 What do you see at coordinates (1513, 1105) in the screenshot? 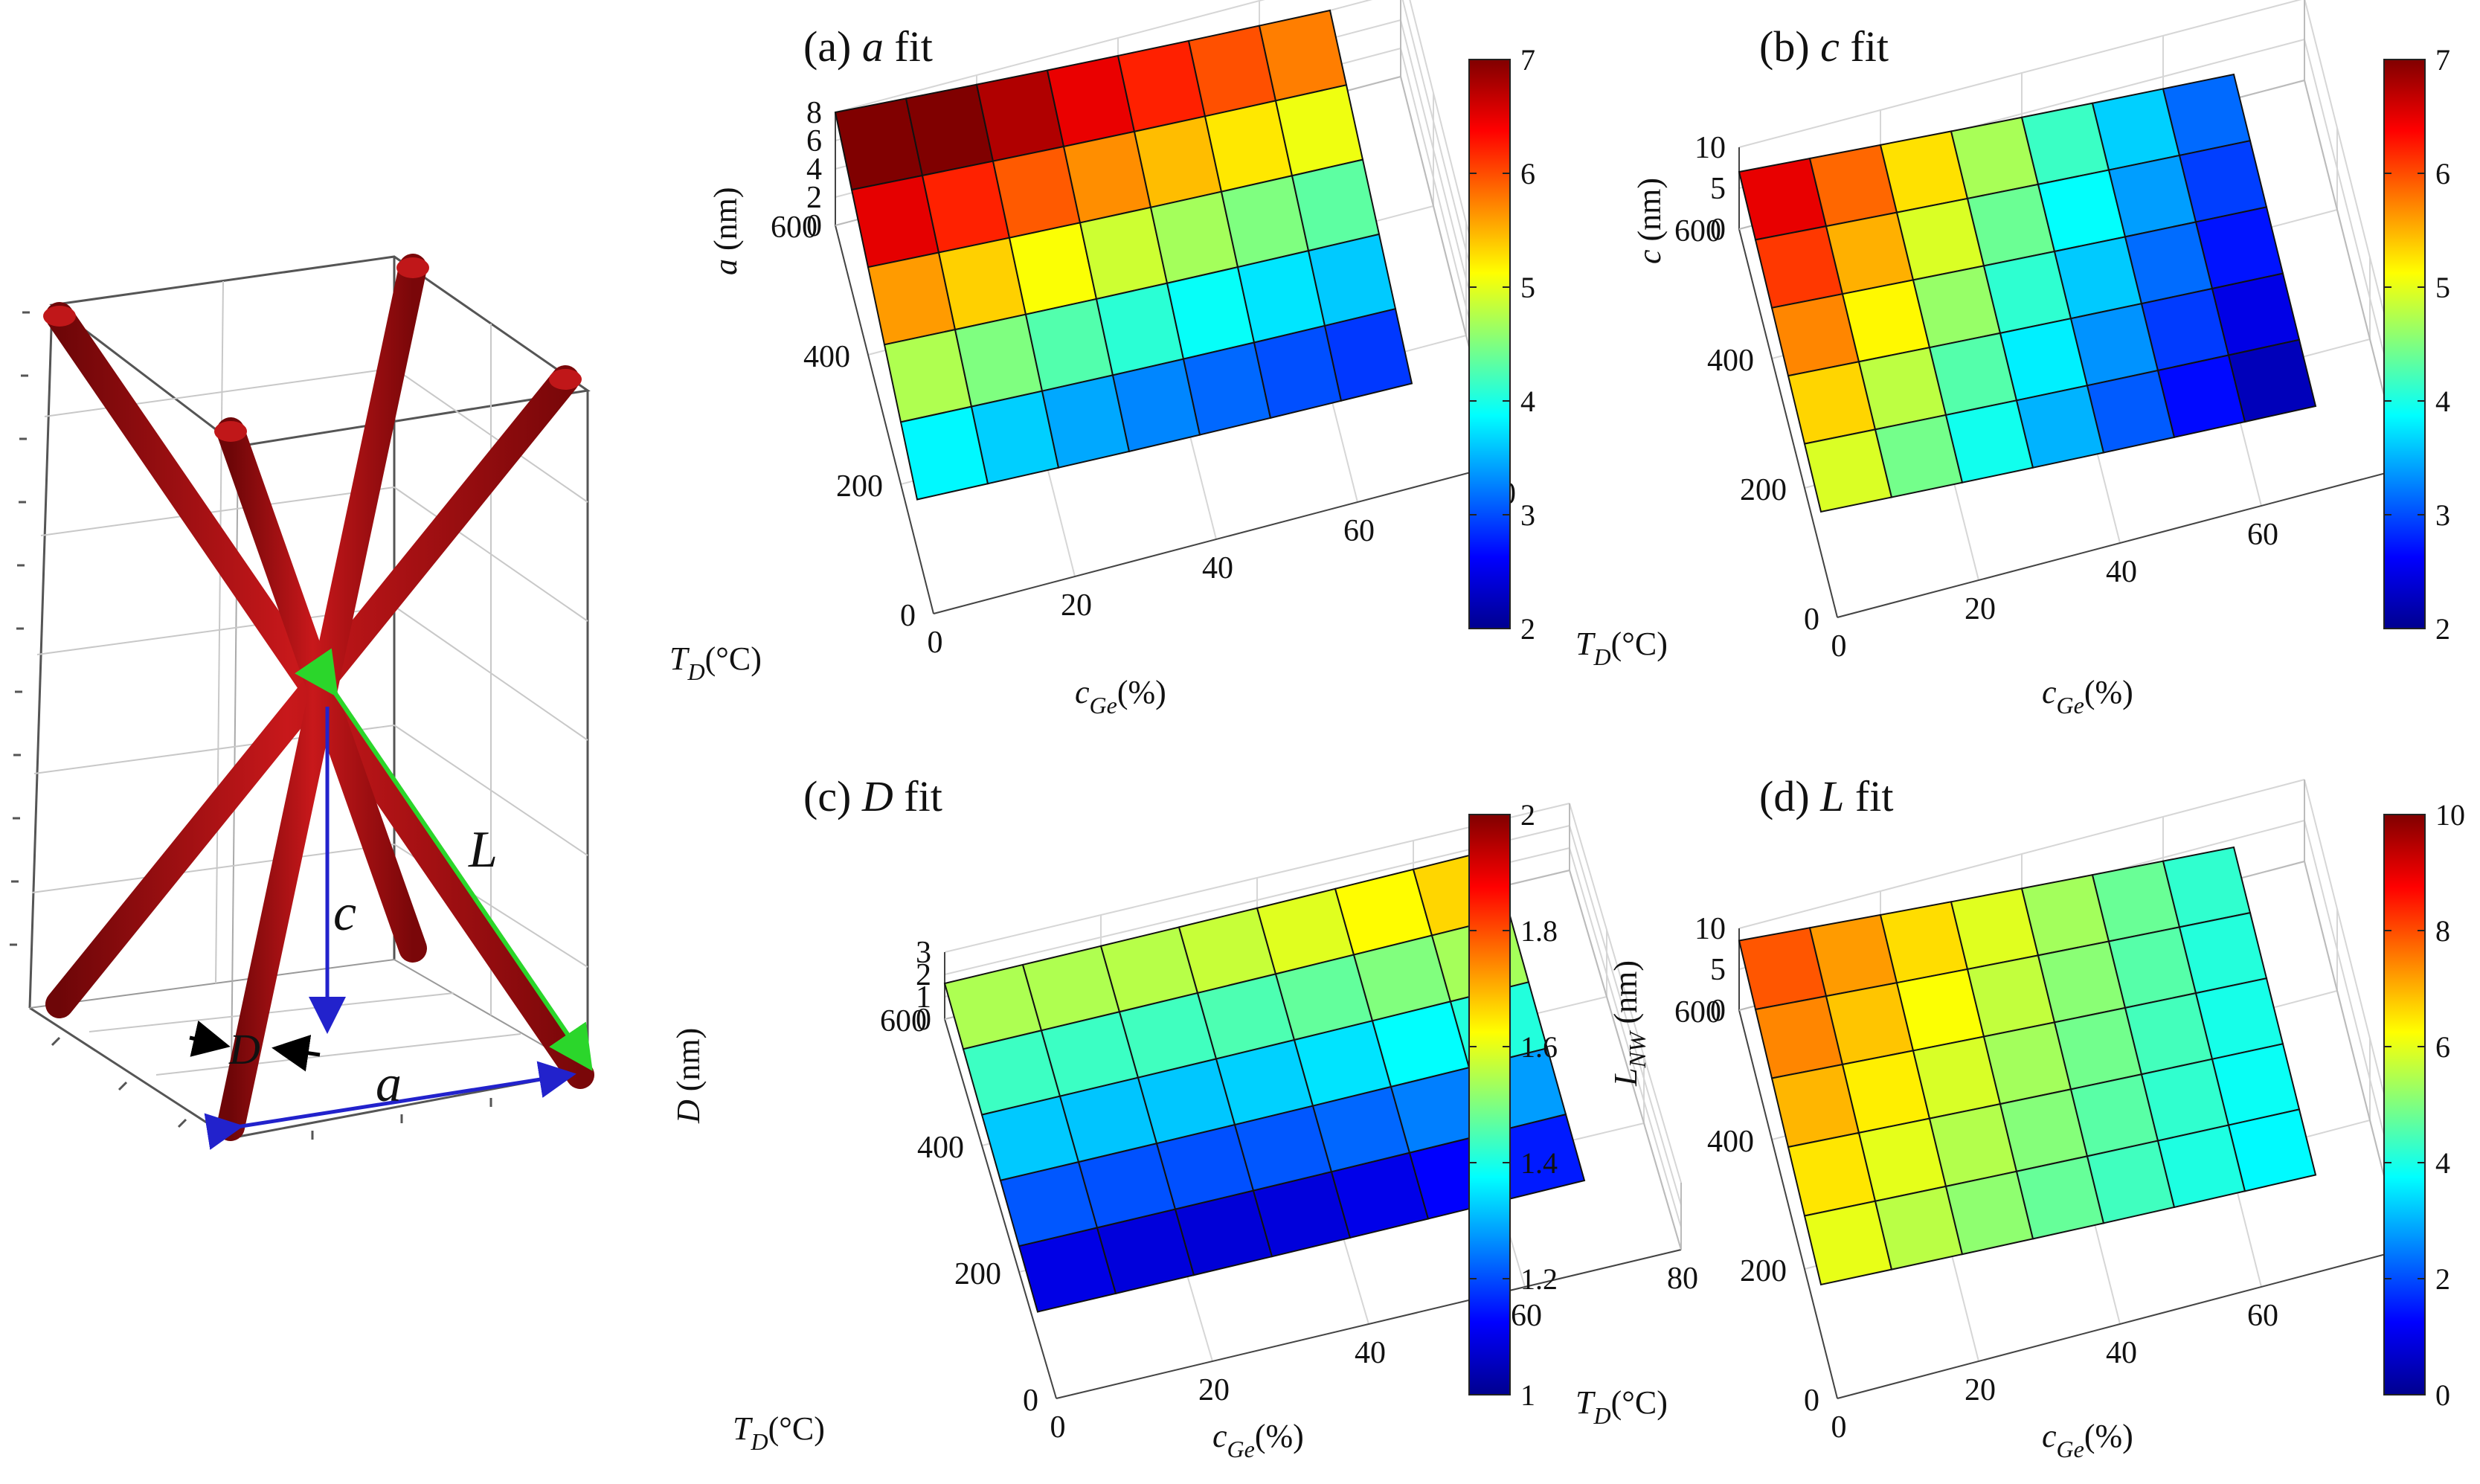
I see `panel-c-colorbar: 1 1.2 1.4 1.6 1.8 2` at bounding box center [1513, 1105].